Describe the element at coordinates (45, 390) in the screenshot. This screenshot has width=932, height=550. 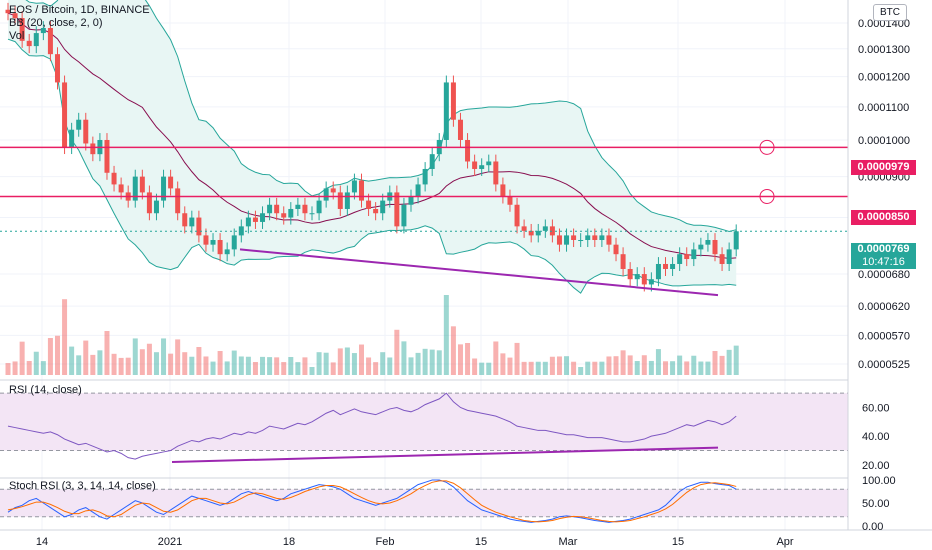
I see `rsi-legend: RSI (14, close)` at that location.